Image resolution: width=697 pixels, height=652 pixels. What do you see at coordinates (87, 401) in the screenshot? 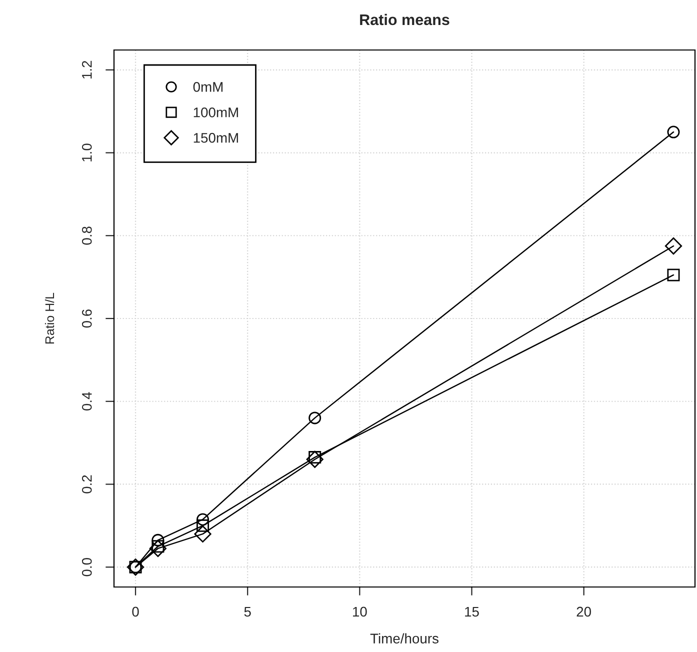
I see `y-tick-label: 0.4` at bounding box center [87, 401].